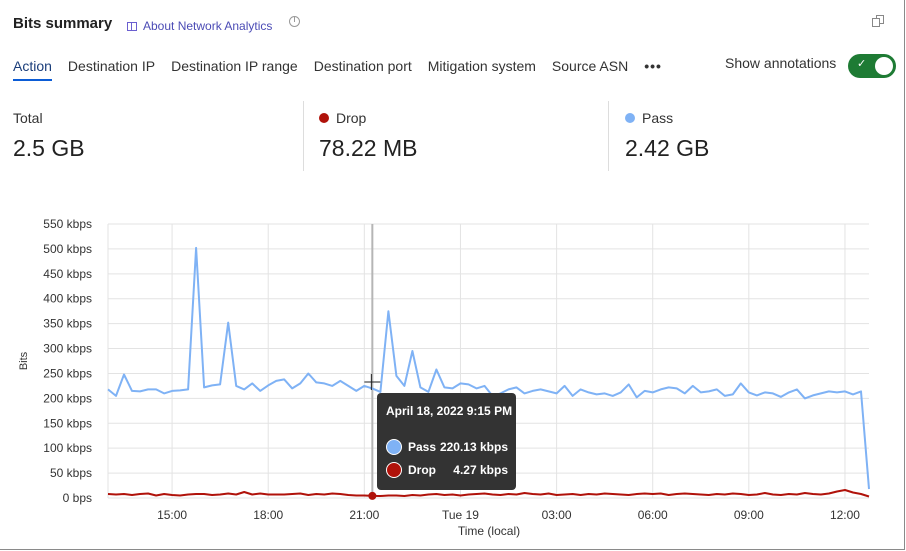 The width and height of the screenshot is (906, 551). Describe the element at coordinates (234, 66) in the screenshot. I see `tab-destination-ip-range: Destination IP range` at that location.